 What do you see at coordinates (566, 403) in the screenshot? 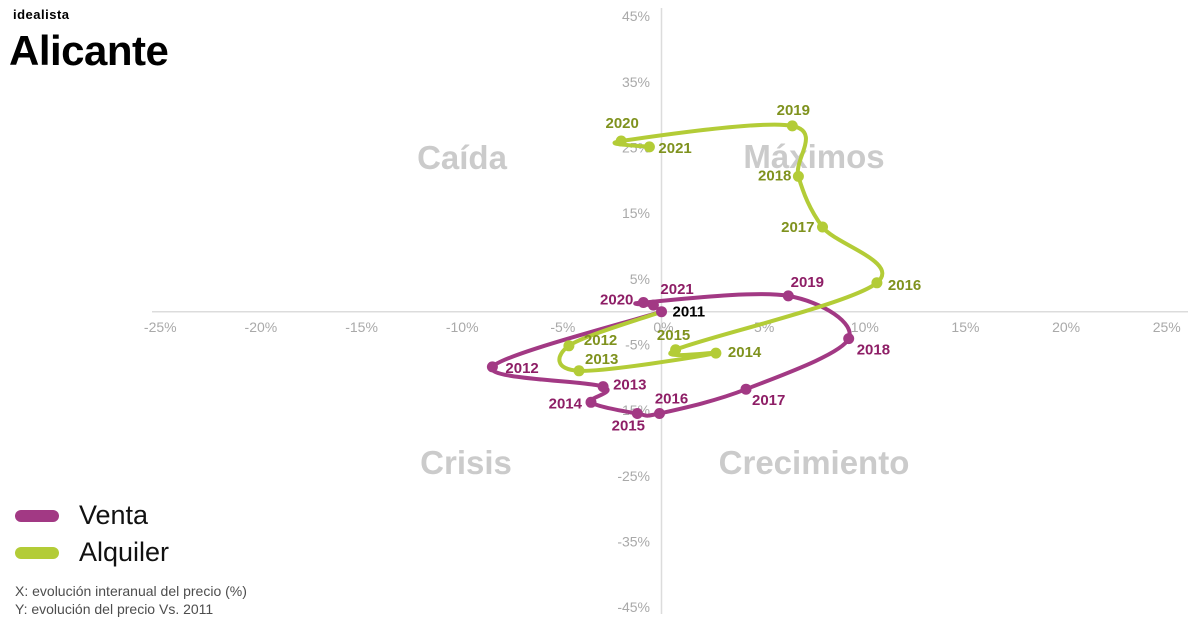
I see `data-point-label-venta-2014: 2014` at bounding box center [566, 403].